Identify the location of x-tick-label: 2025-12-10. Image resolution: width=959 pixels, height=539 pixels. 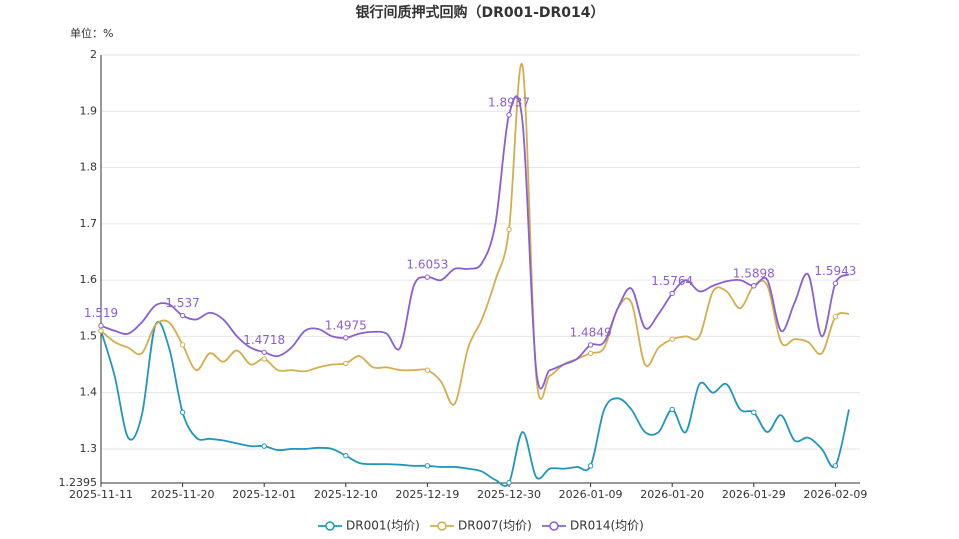
(346, 494).